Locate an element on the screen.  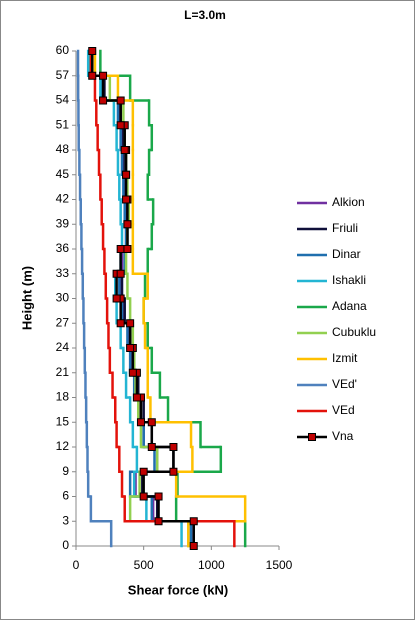
x-tick-label: 500 is located at coordinates (144, 565).